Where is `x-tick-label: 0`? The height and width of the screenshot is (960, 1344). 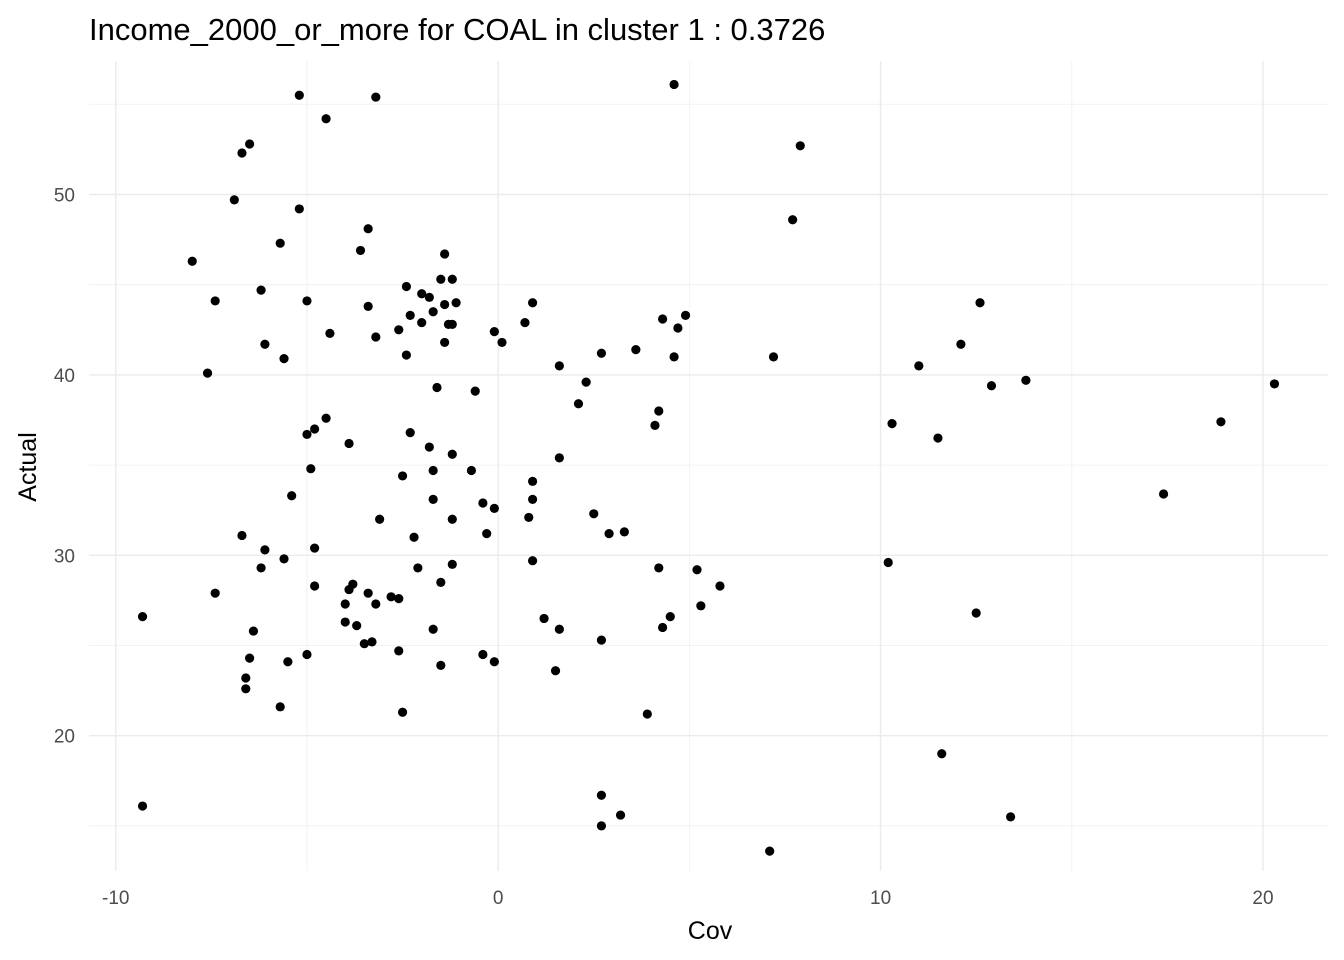
x-tick-label: 0 is located at coordinates (498, 898).